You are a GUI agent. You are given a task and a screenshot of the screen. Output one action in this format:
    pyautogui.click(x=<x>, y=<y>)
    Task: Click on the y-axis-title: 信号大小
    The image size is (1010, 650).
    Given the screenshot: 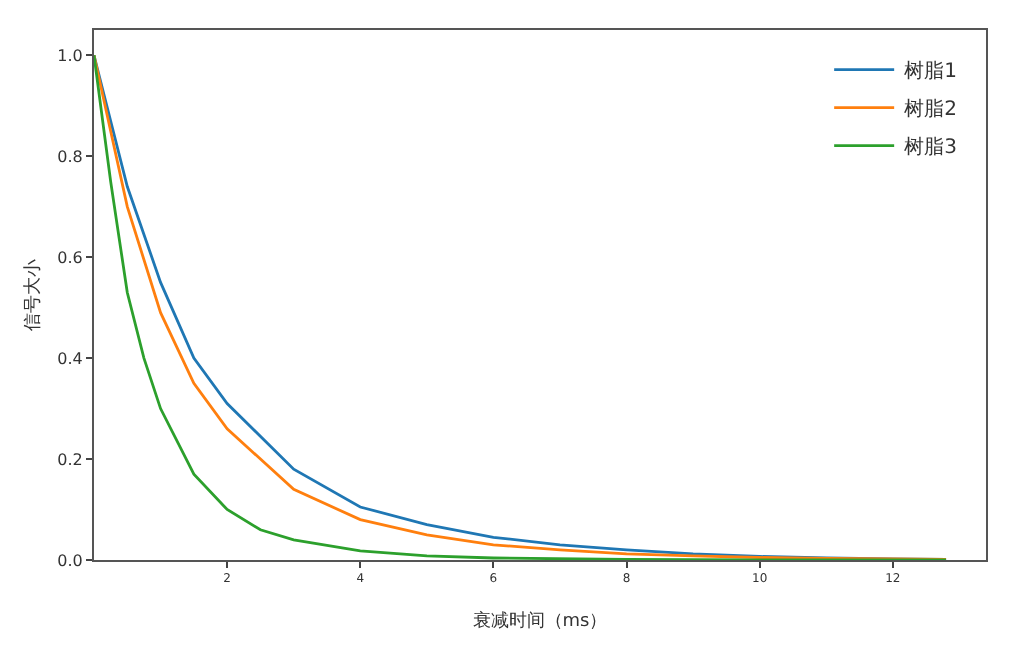 What is the action you would take?
    pyautogui.click(x=33, y=295)
    